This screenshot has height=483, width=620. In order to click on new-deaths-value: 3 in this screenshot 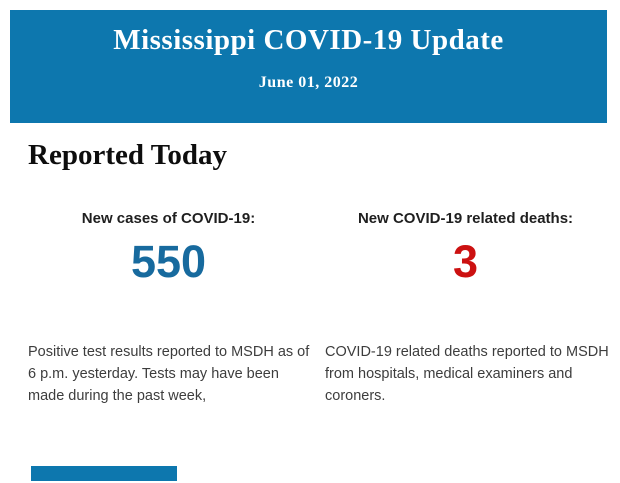, I will do `click(465, 261)`.